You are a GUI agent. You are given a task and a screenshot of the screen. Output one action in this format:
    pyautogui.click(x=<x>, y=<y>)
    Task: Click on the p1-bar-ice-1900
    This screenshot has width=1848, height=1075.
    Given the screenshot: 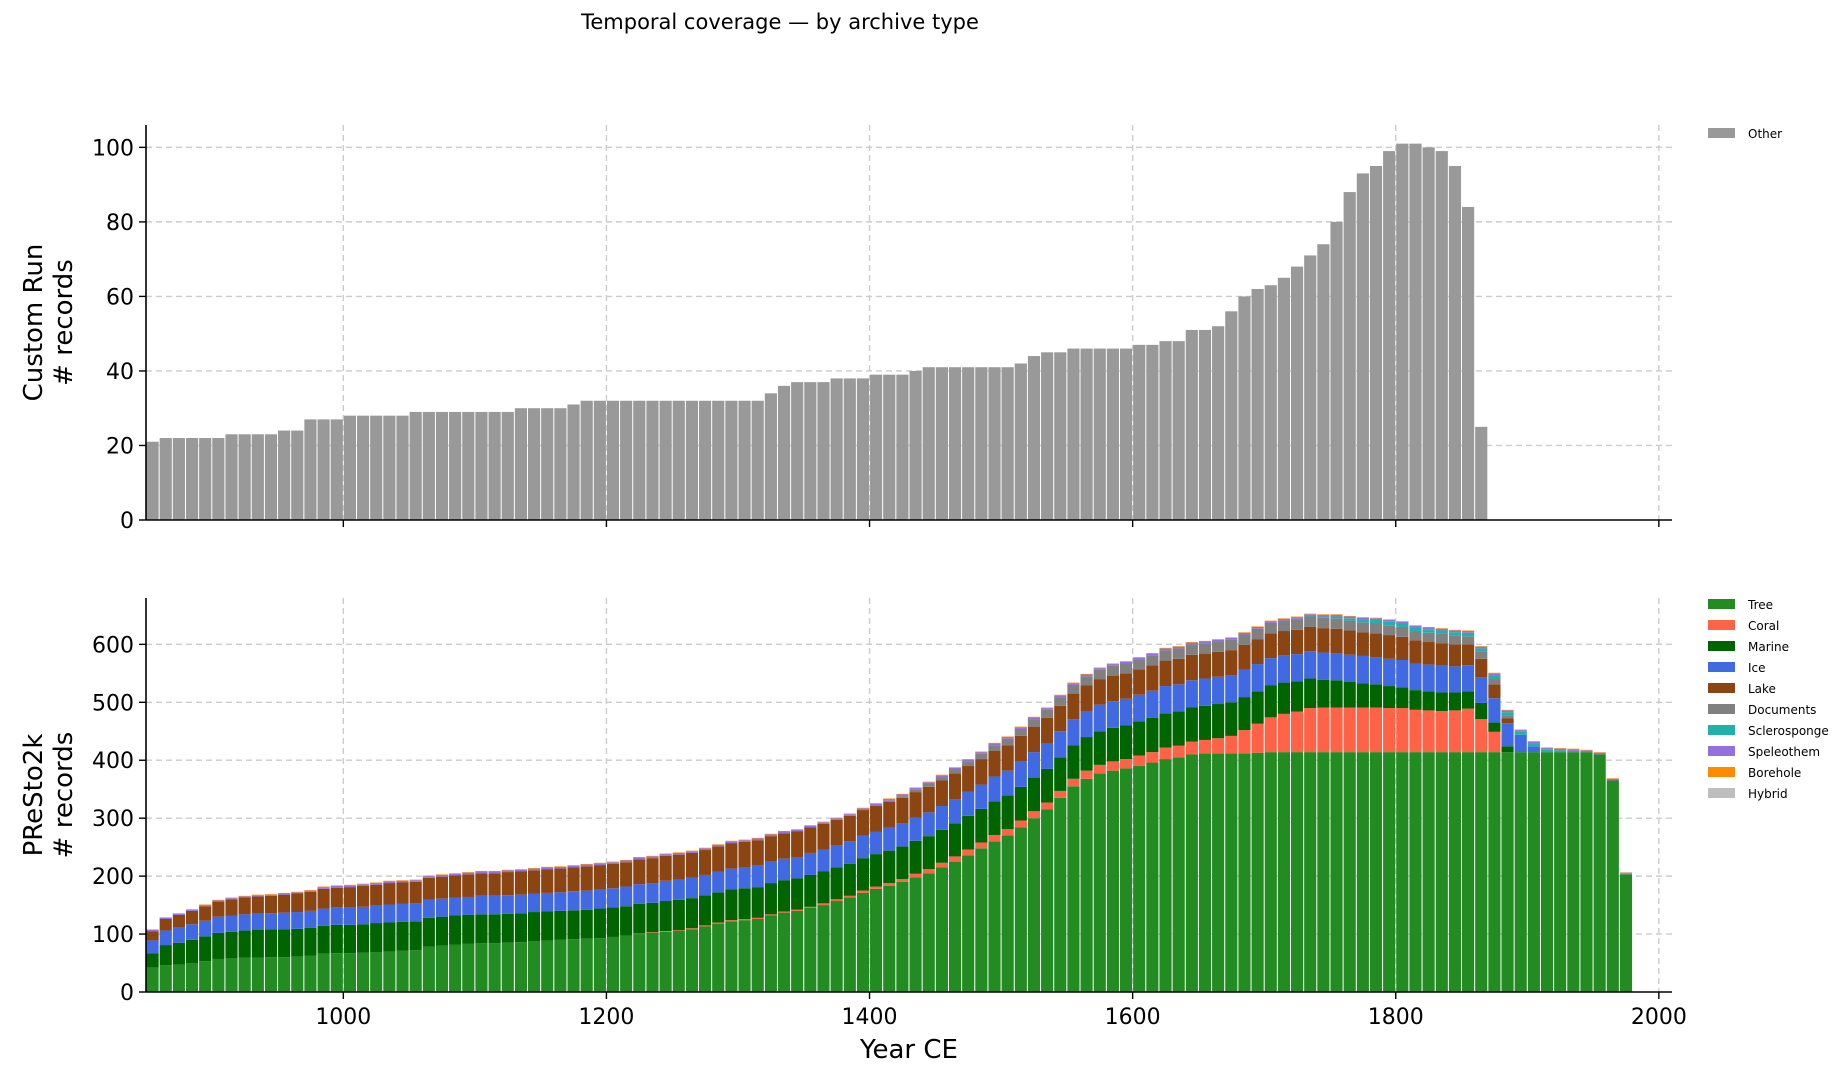 What is the action you would take?
    pyautogui.click(x=1533, y=749)
    